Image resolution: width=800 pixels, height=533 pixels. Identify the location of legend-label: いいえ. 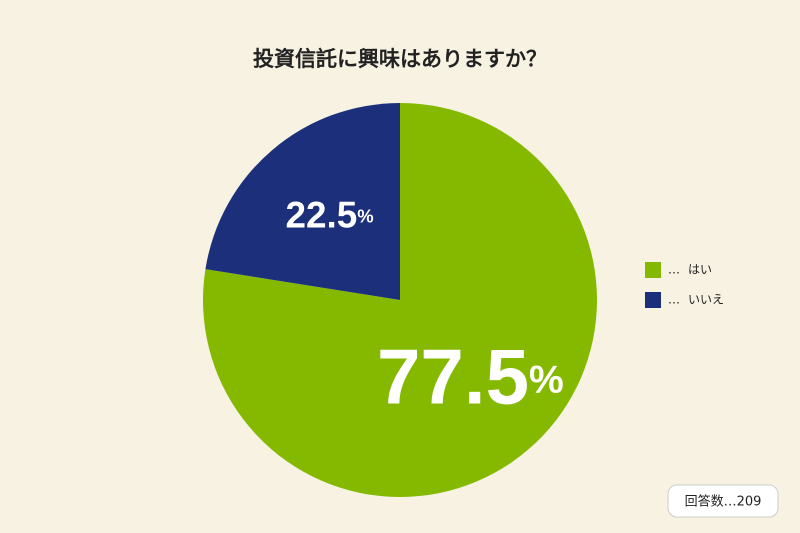
(706, 300).